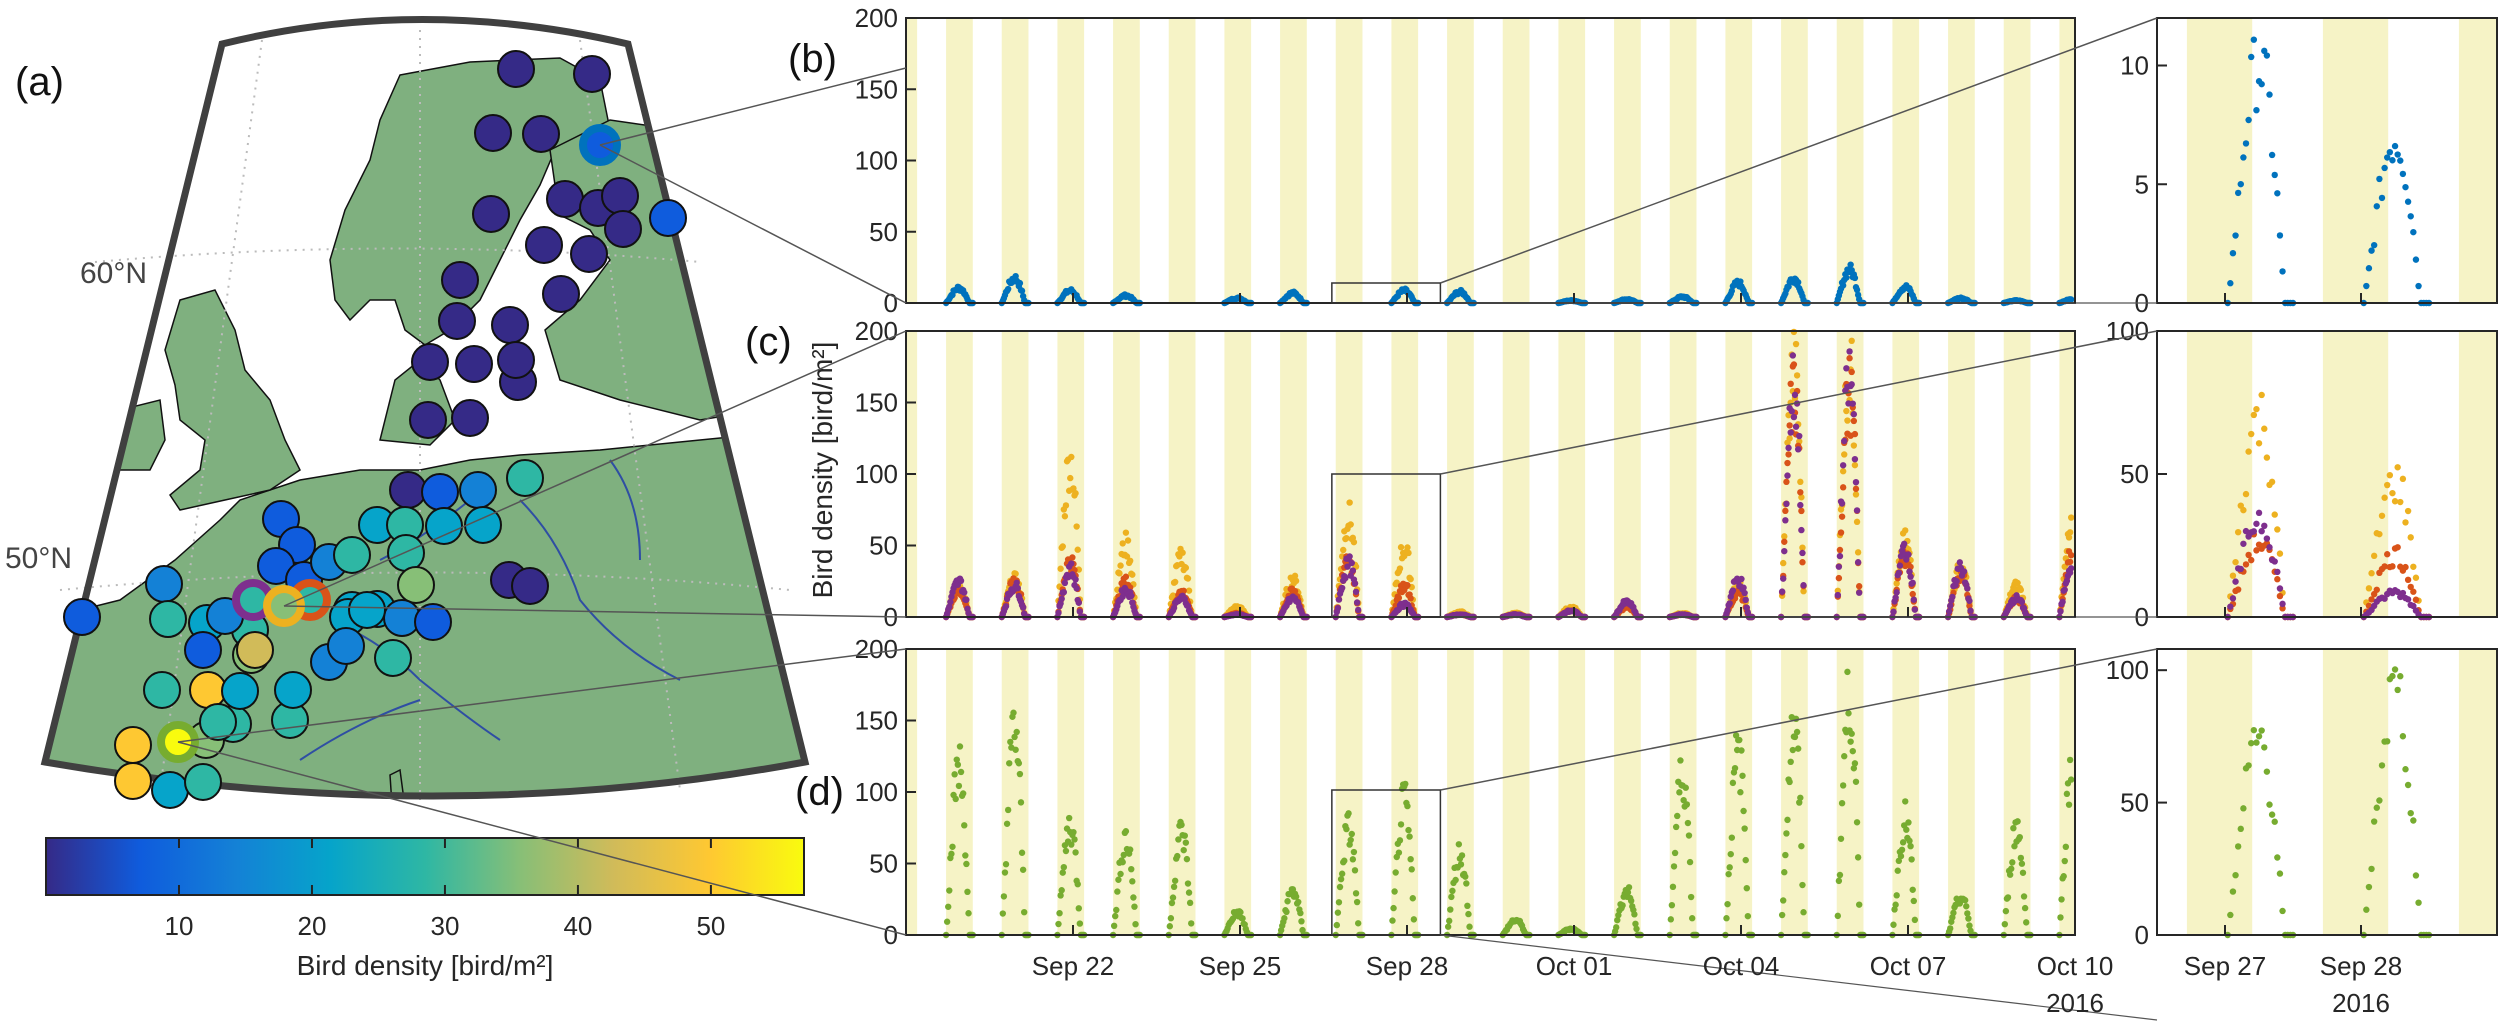 The width and height of the screenshot is (2505, 1024). I want to click on y-tick-label: 10, so click(2134, 66).